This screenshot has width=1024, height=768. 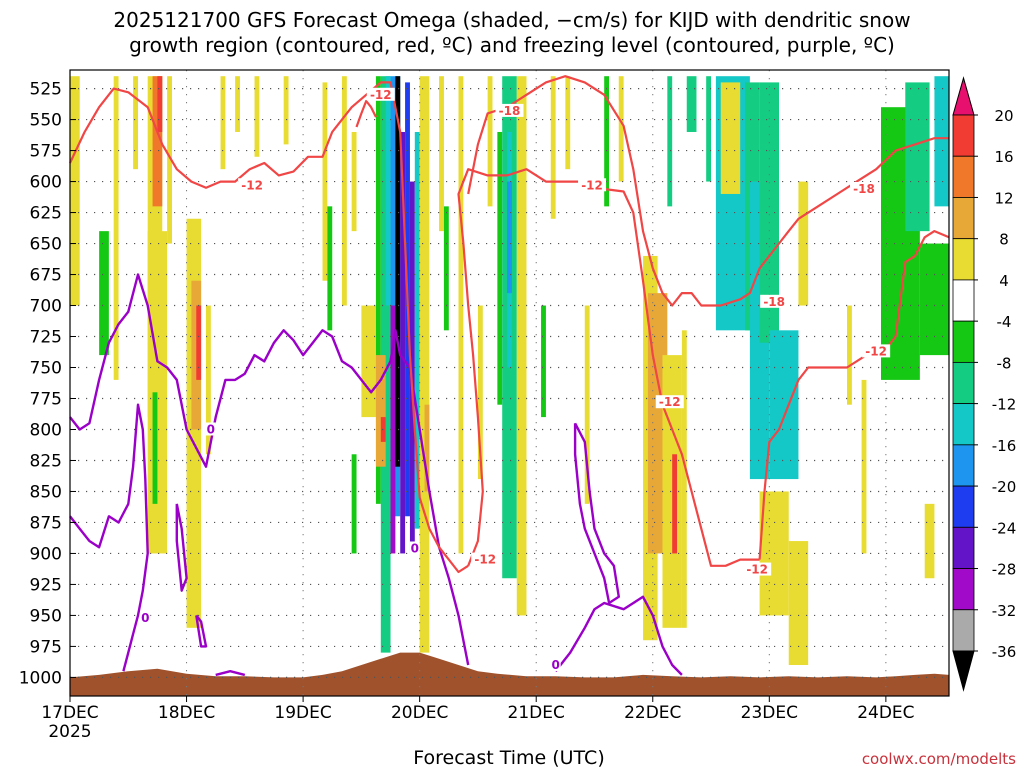 I want to click on y-tick-850: 850, so click(x=46, y=492).